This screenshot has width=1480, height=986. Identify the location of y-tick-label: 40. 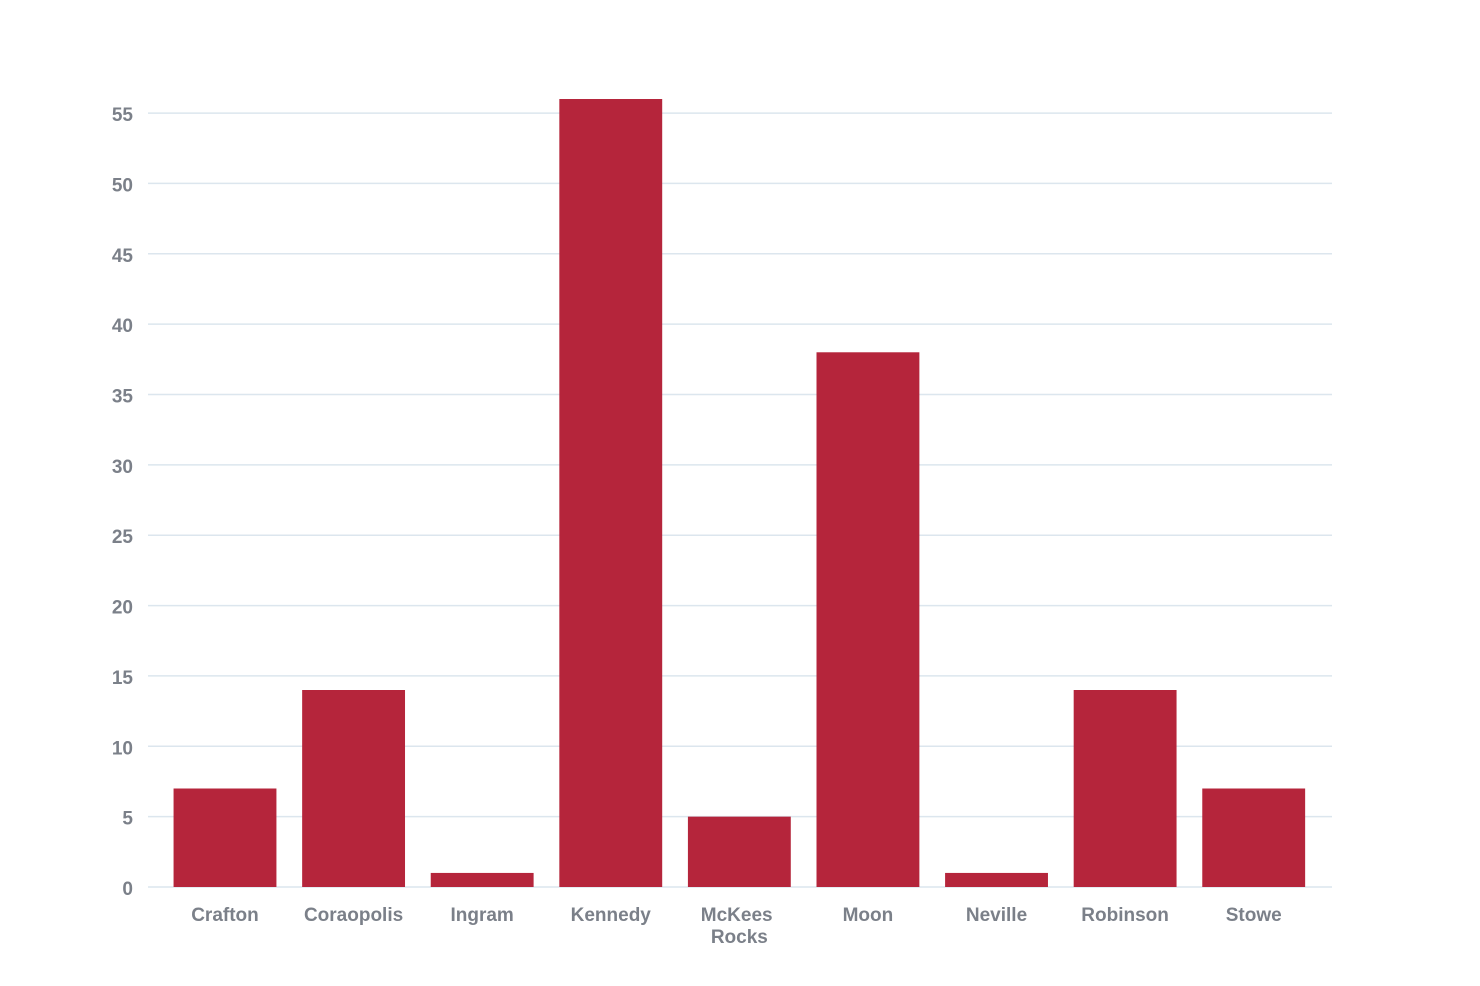
(122, 326).